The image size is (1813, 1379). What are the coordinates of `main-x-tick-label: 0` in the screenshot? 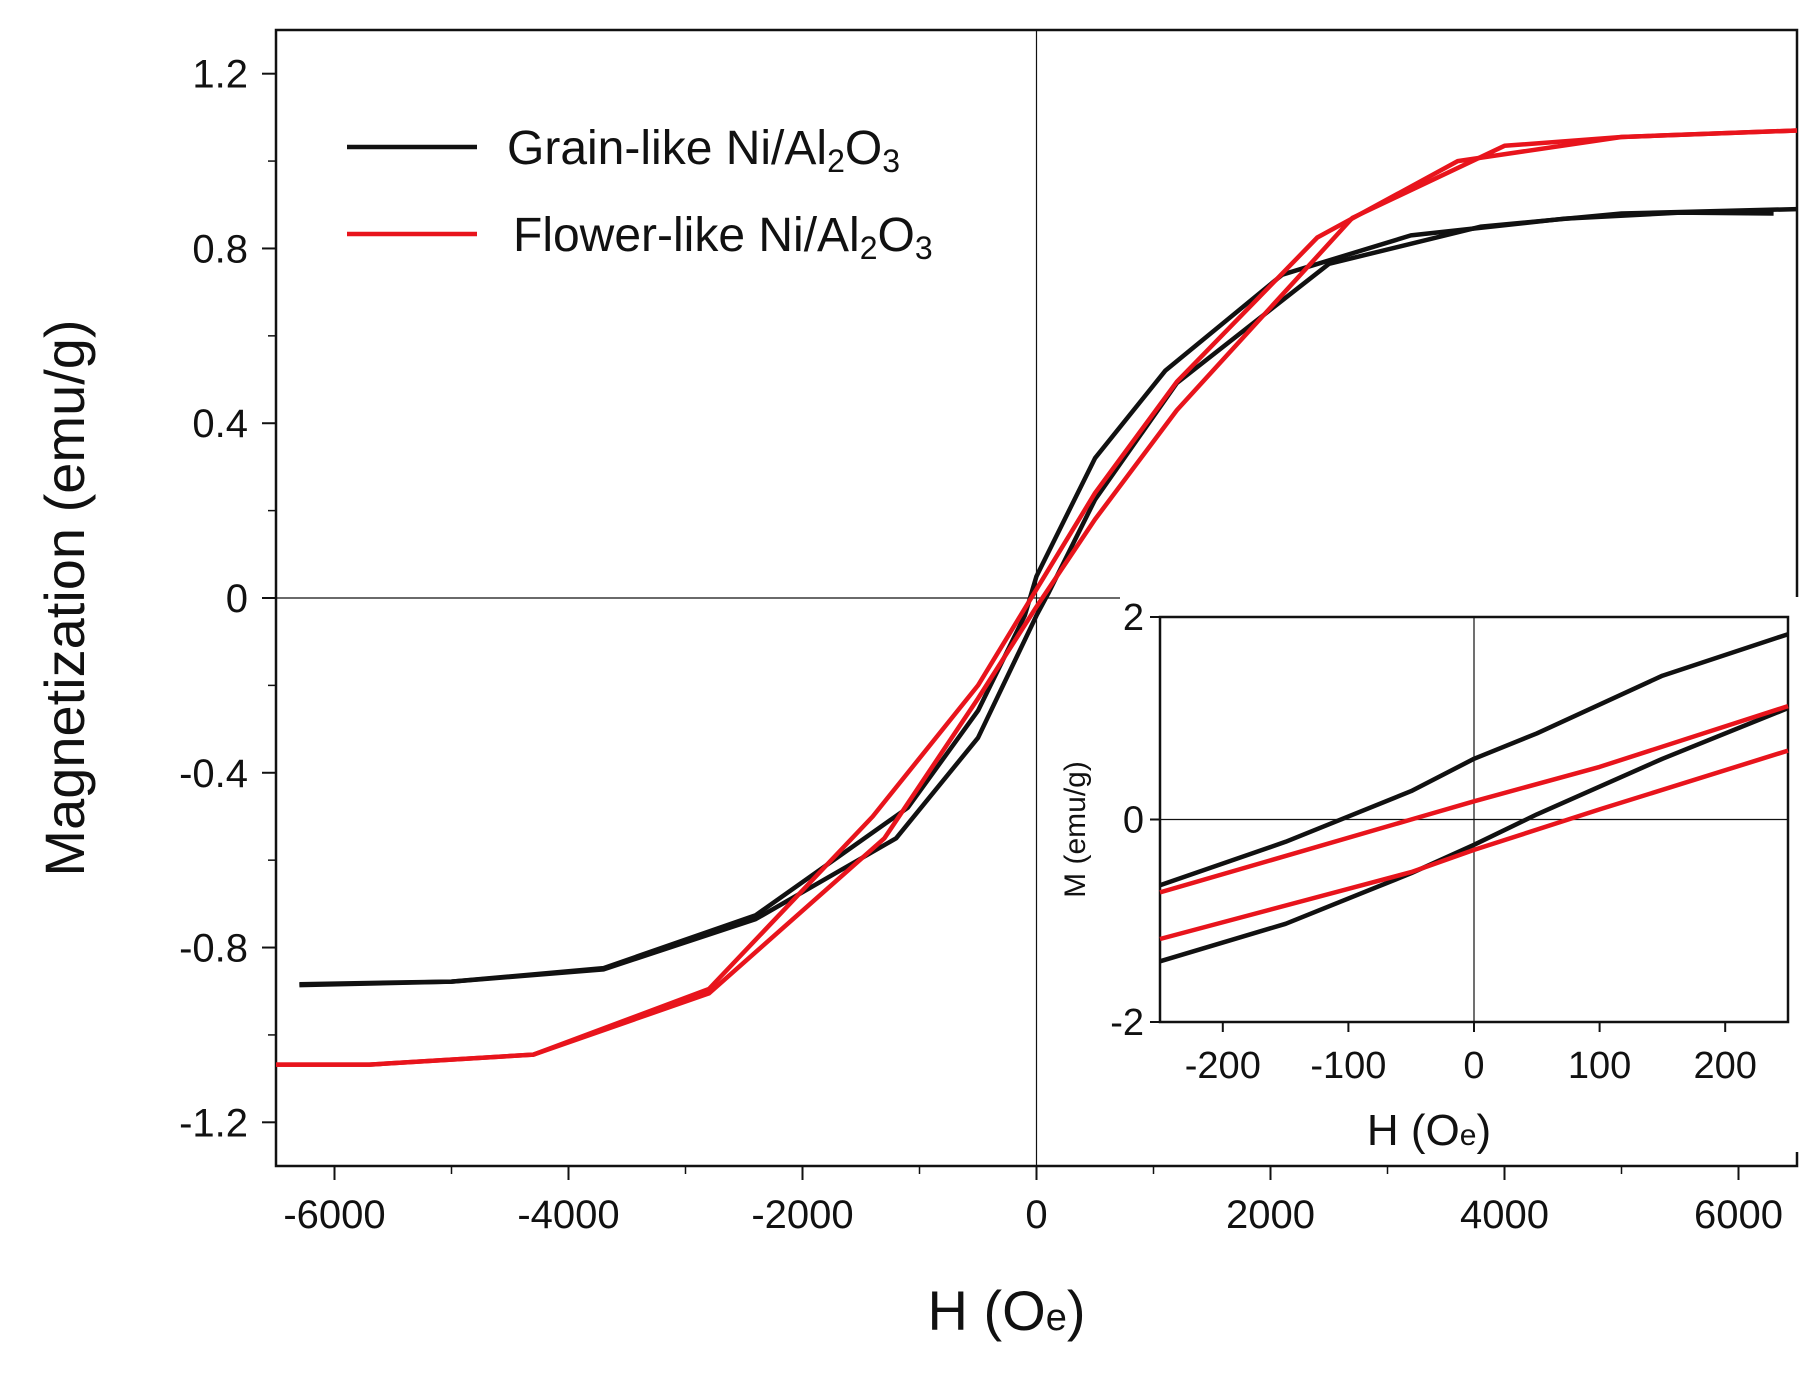 It's located at (1036, 1215).